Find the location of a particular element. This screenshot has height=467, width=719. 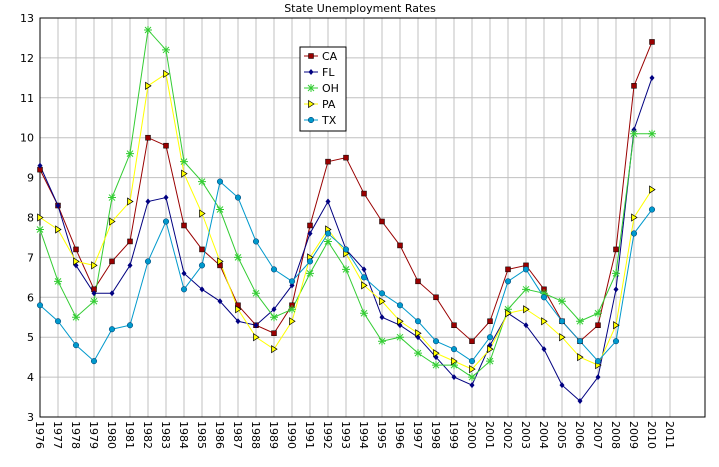

x-tick-label: 2004 is located at coordinates (543, 435).